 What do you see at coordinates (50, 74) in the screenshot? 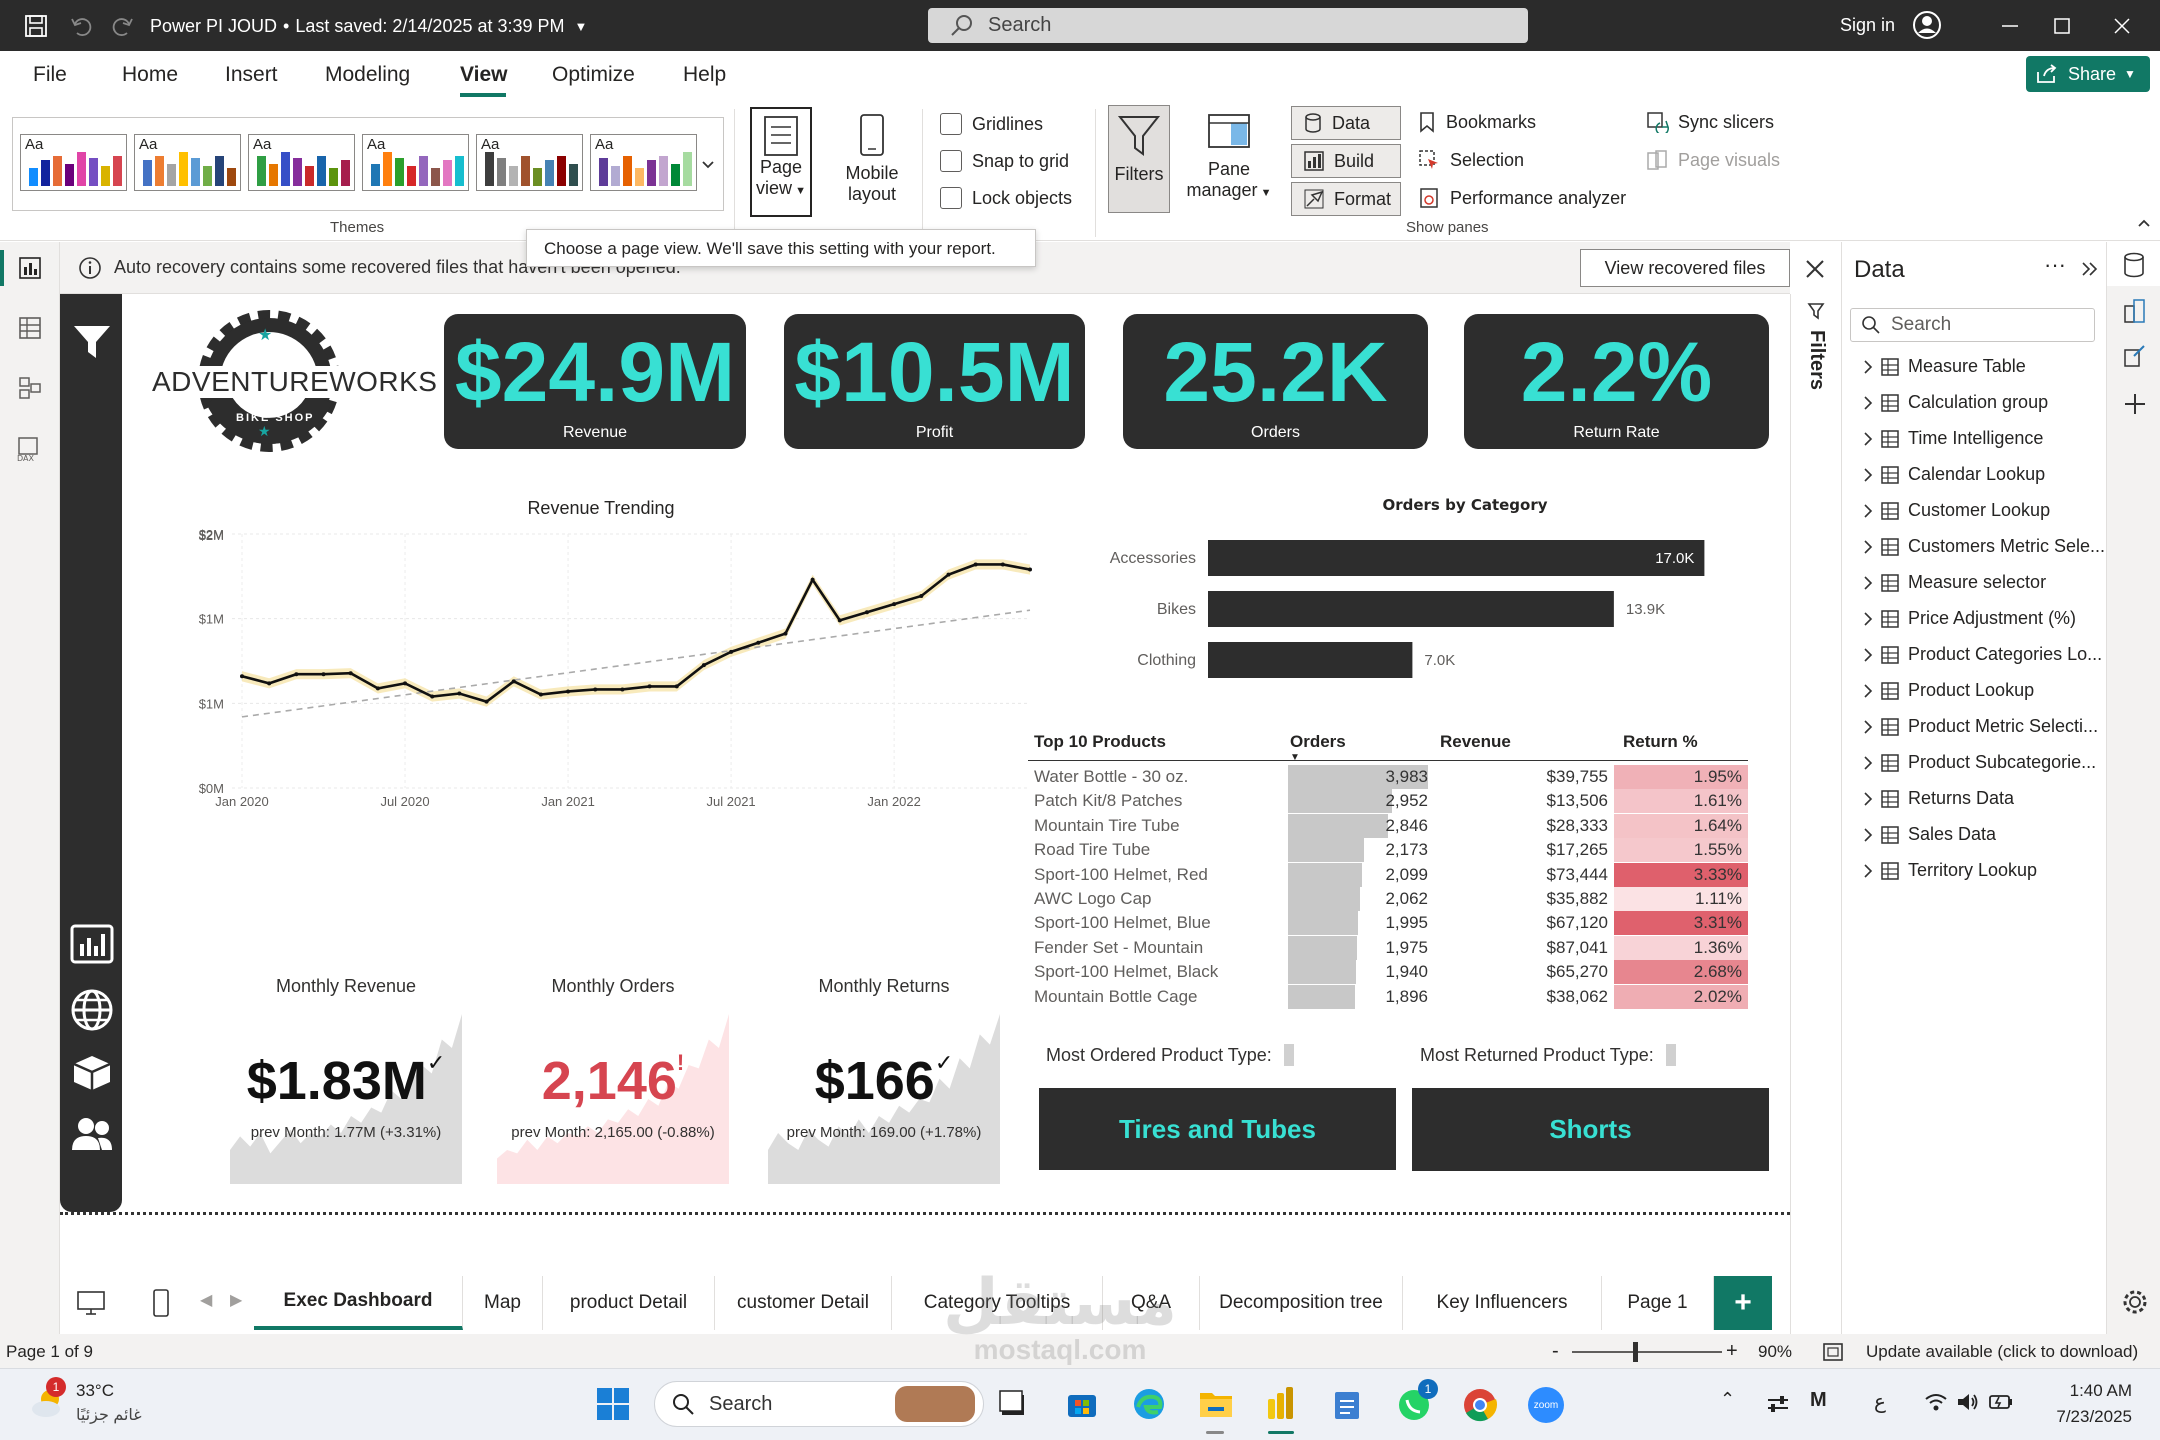
I see `tab-file: File` at bounding box center [50, 74].